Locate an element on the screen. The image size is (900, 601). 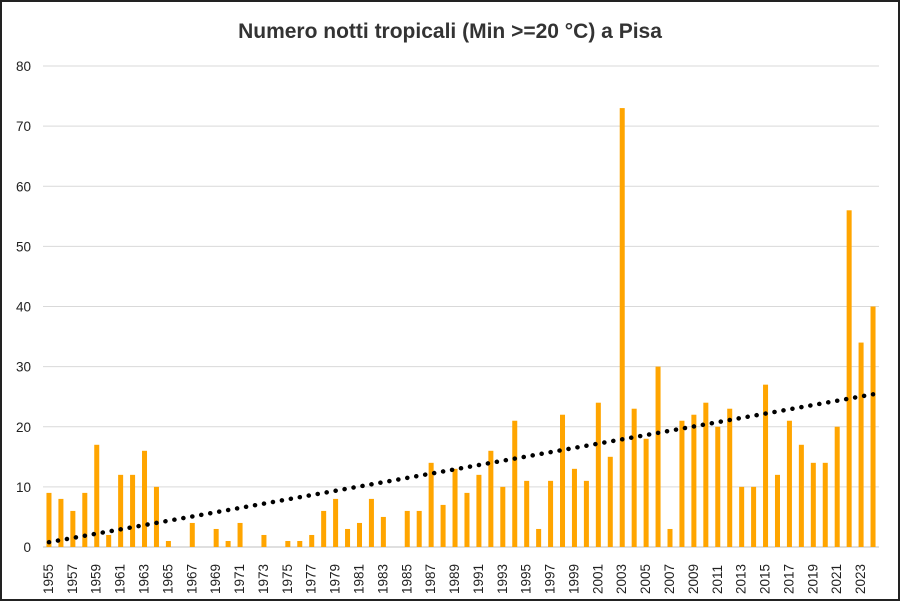
bar-1993 is located at coordinates (503, 516).